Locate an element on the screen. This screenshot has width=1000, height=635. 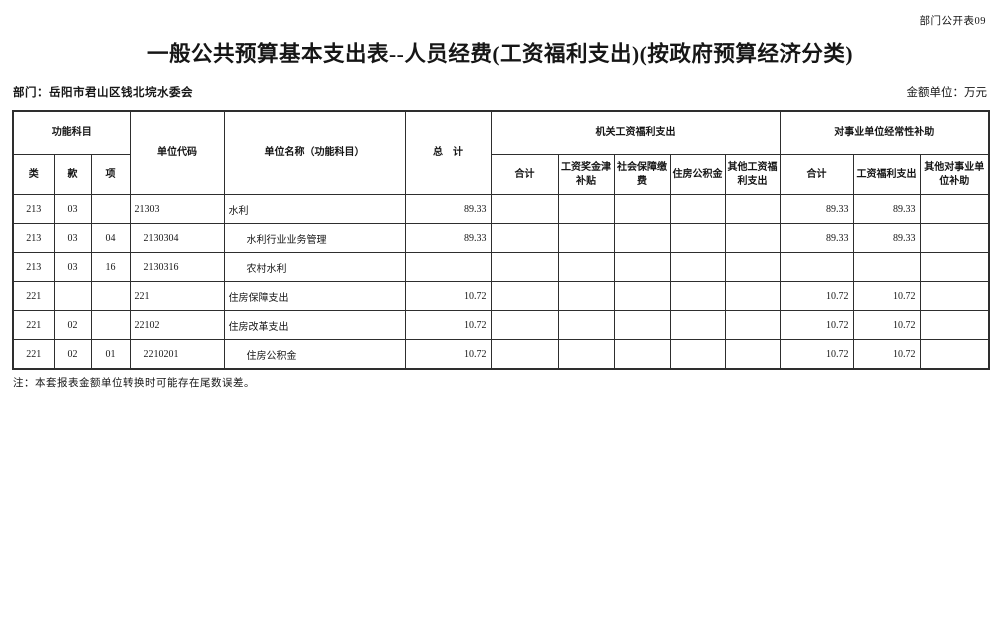
header-housing-fund: 住房公积金 is located at coordinates (697, 175).